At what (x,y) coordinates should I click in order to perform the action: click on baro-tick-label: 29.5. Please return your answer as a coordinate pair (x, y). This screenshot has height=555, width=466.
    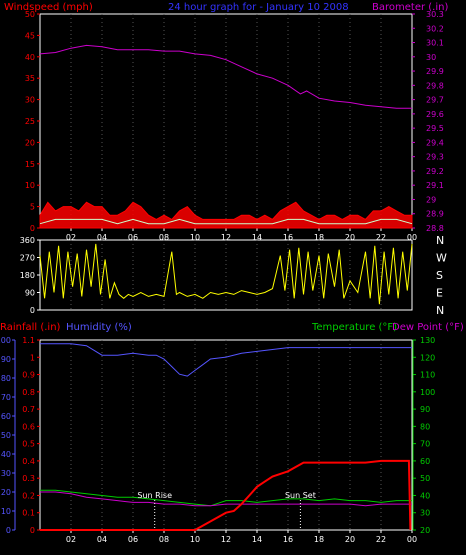
    Looking at the image, I should click on (435, 128).